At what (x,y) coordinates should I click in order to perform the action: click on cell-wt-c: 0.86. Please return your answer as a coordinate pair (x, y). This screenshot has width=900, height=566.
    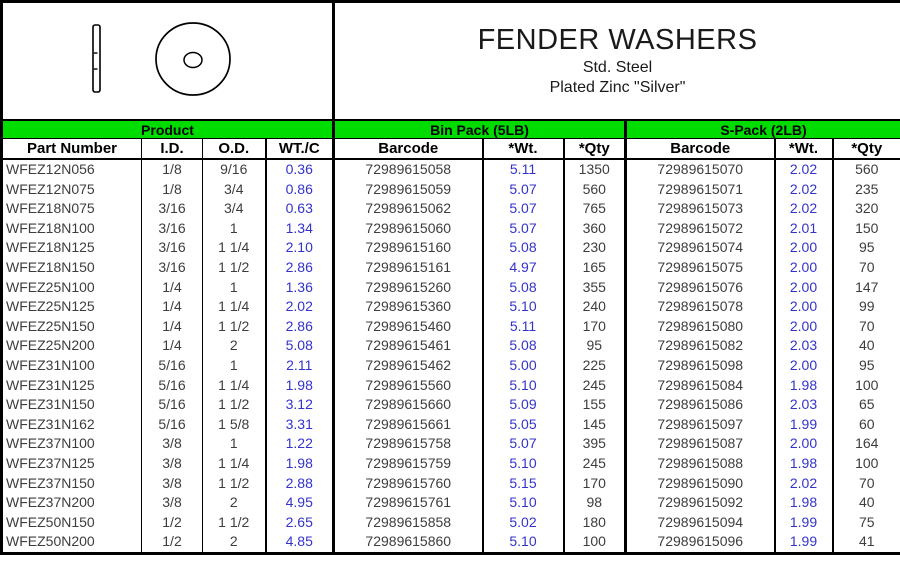
    Looking at the image, I should click on (299, 189).